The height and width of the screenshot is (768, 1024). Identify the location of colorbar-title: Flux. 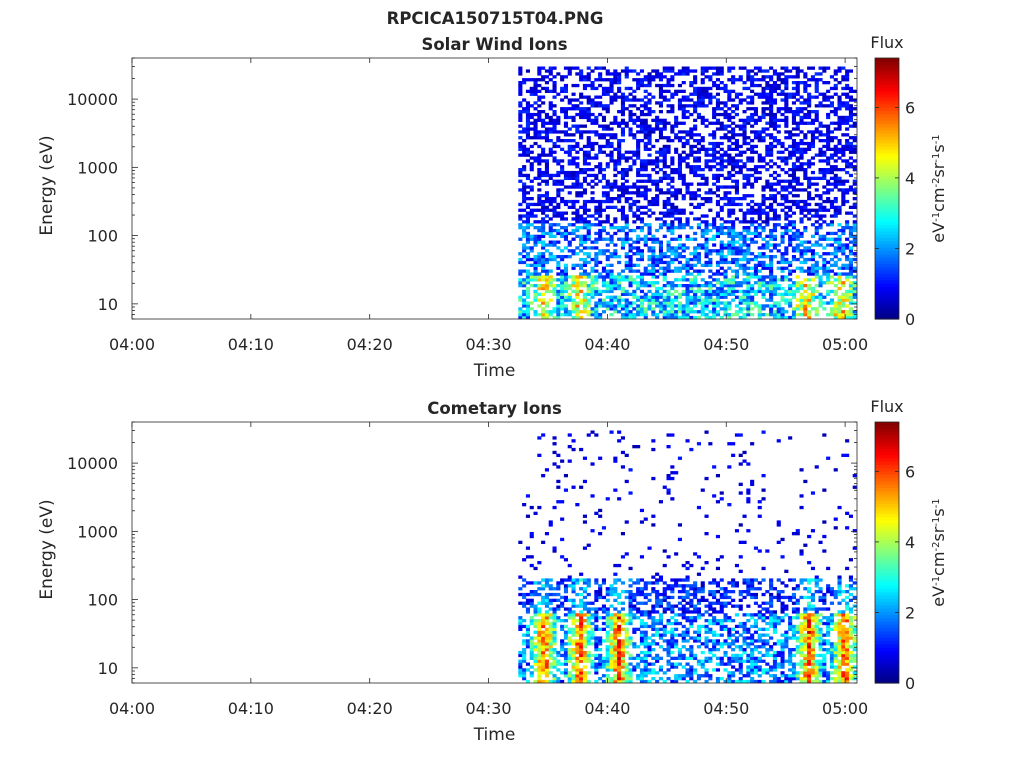
(886, 406).